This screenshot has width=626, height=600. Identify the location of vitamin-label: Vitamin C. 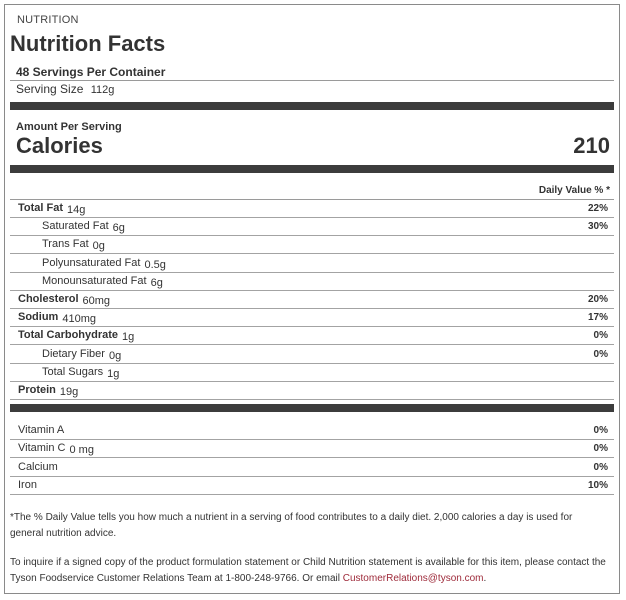
(42, 448).